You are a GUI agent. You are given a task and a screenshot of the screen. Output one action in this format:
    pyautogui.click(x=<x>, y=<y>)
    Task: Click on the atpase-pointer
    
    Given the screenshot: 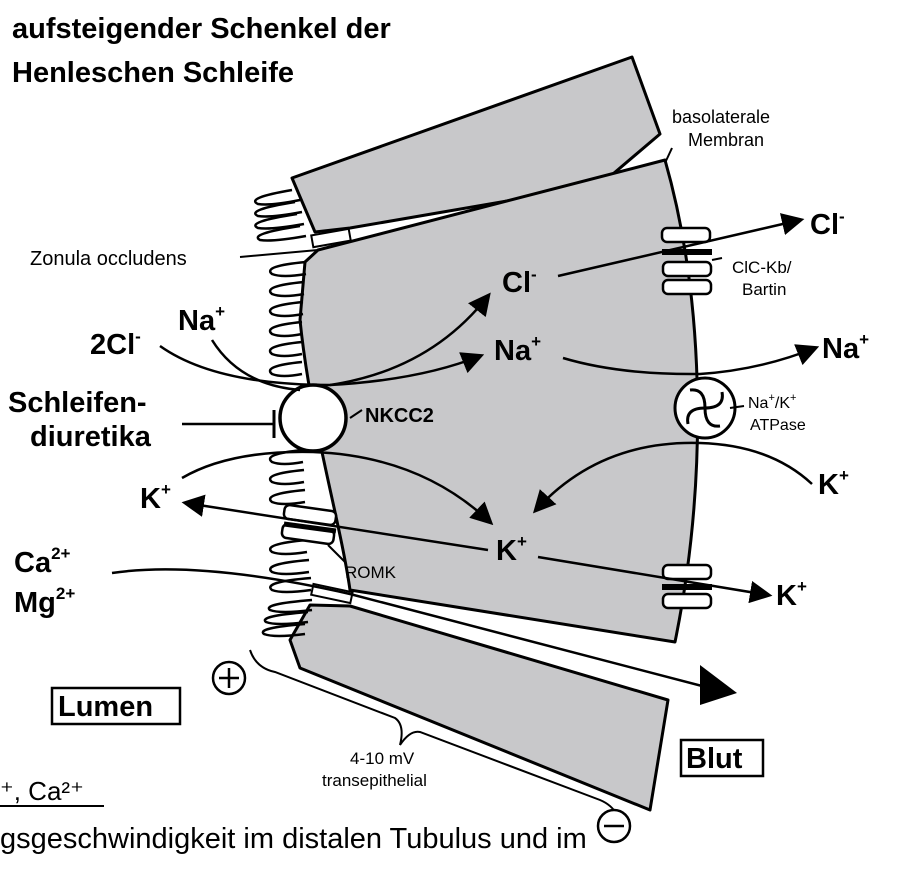 What is the action you would take?
    pyautogui.click(x=737, y=407)
    